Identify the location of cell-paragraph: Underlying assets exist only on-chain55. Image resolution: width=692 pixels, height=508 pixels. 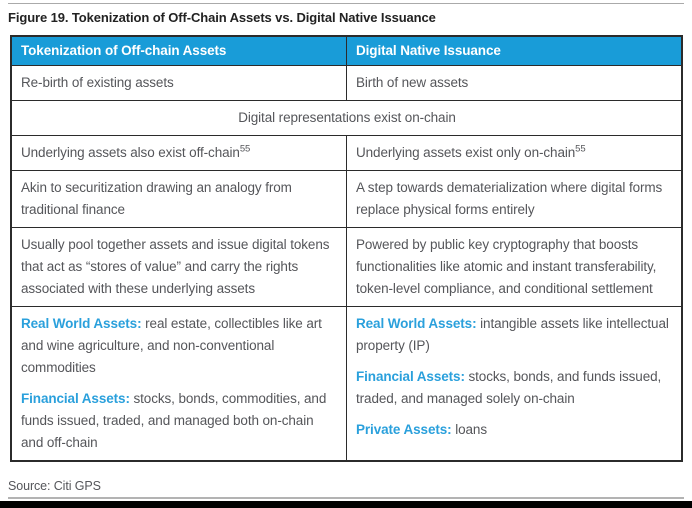
(514, 153).